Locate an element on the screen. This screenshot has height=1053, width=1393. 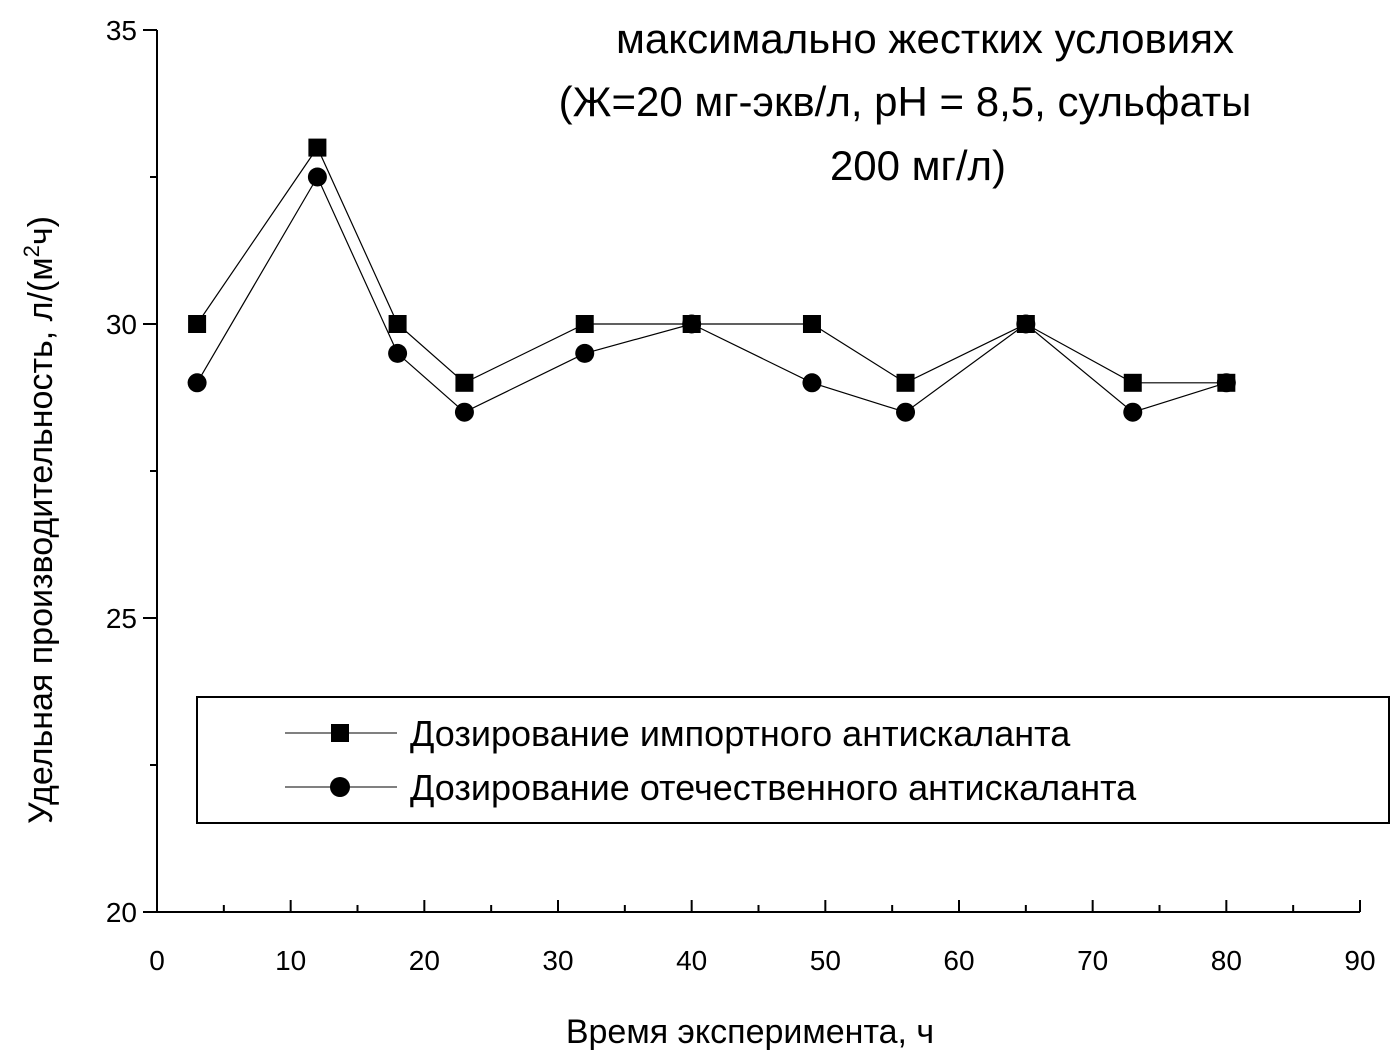
y-tick-label: 30 is located at coordinates (121, 324).